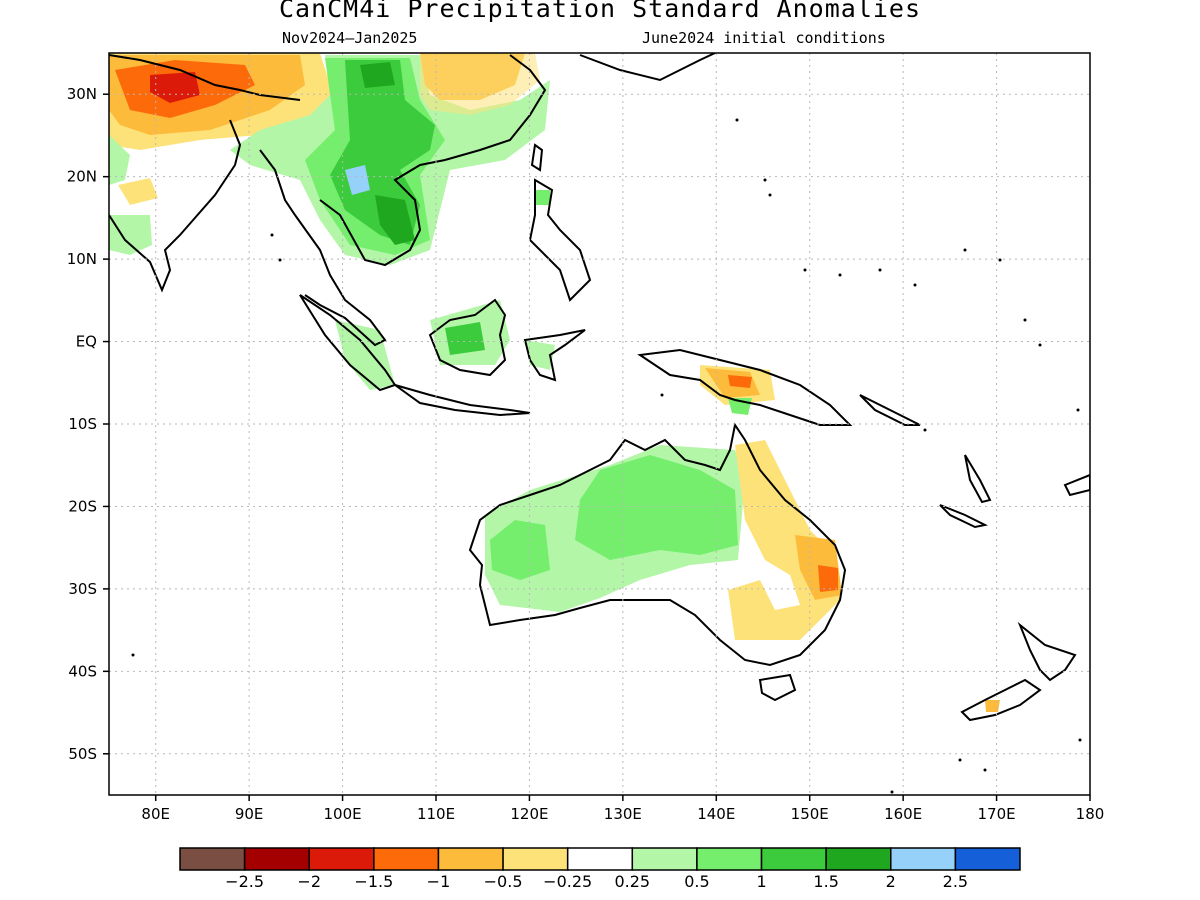 This screenshot has width=1200, height=900. Describe the element at coordinates (436, 814) in the screenshot. I see `lon-tick-label: 110E` at that location.